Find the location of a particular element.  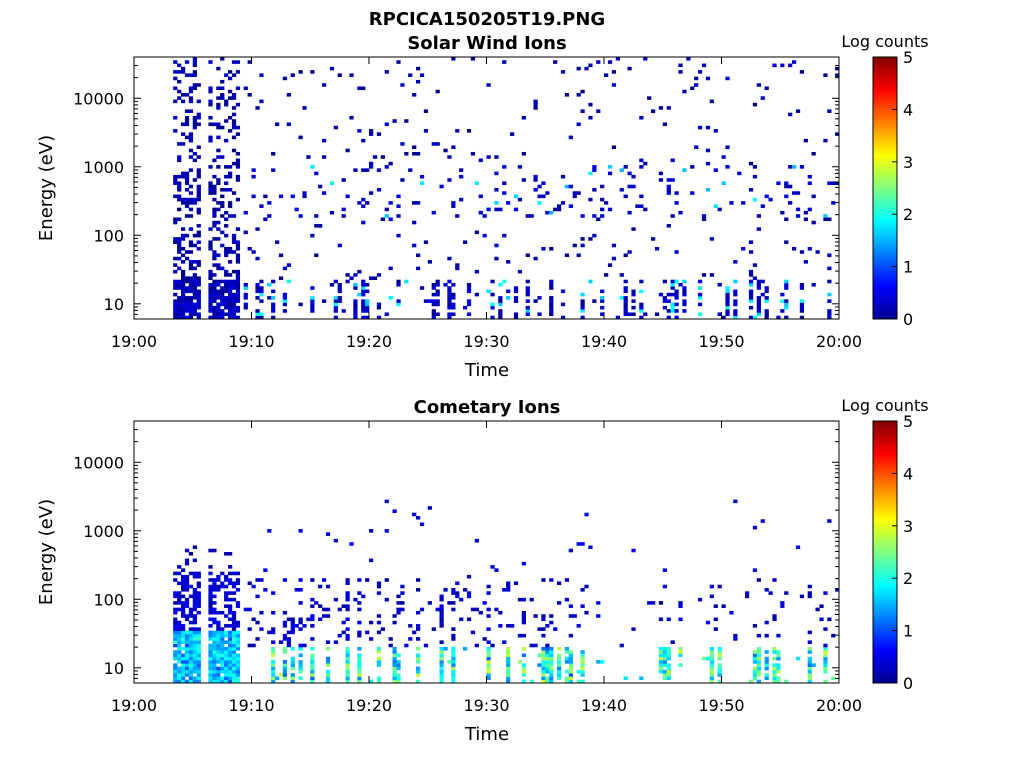

figure-title: RPCICA150205T19.PNG is located at coordinates (487, 19).